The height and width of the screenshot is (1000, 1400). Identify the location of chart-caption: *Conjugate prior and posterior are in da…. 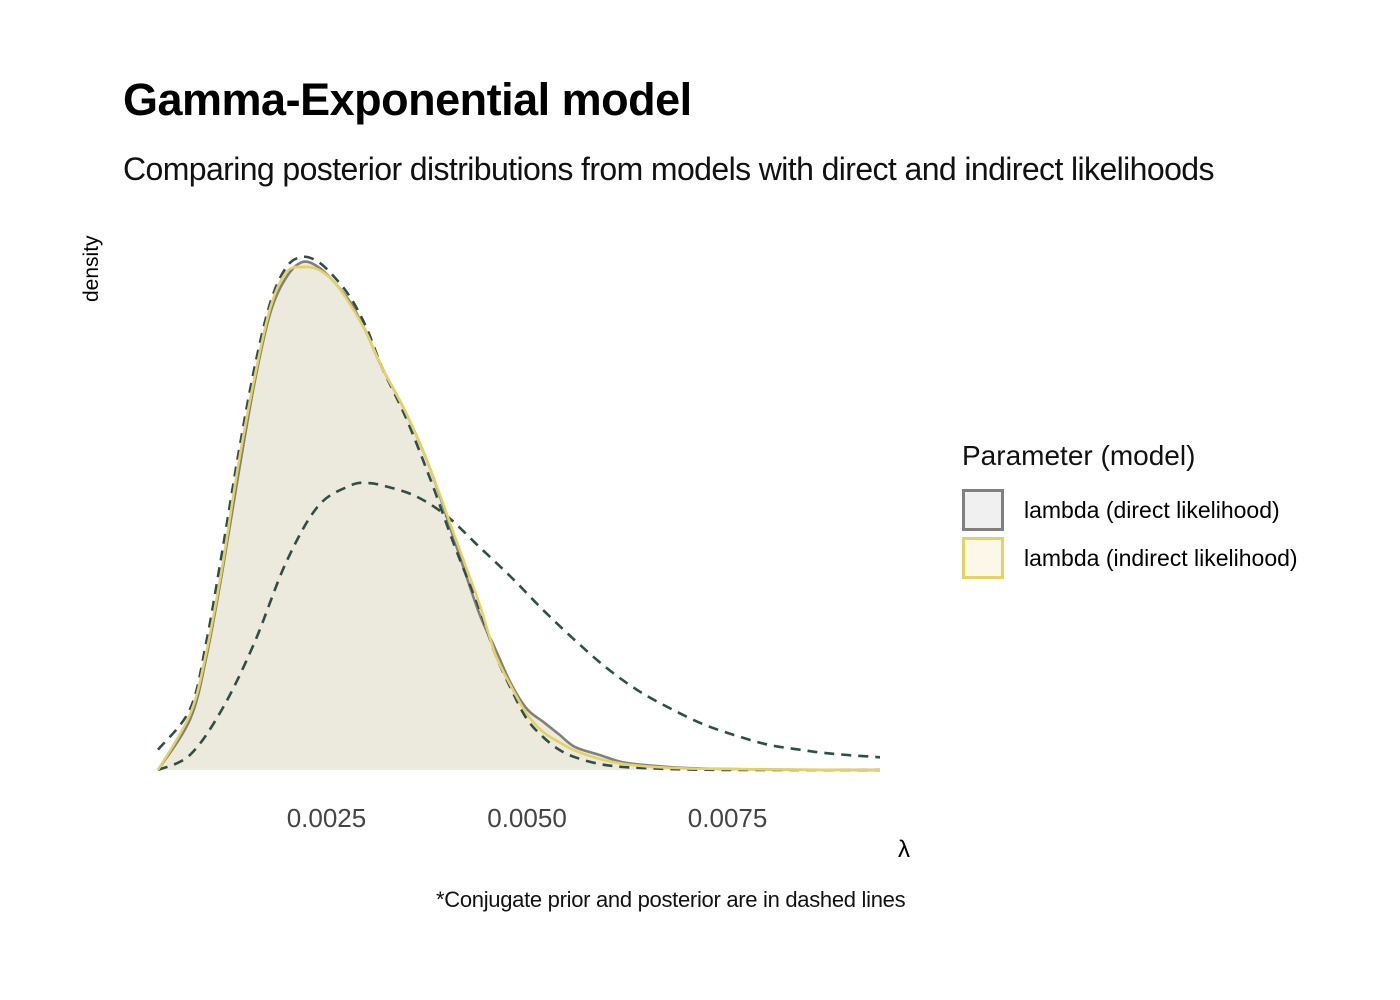
(671, 899).